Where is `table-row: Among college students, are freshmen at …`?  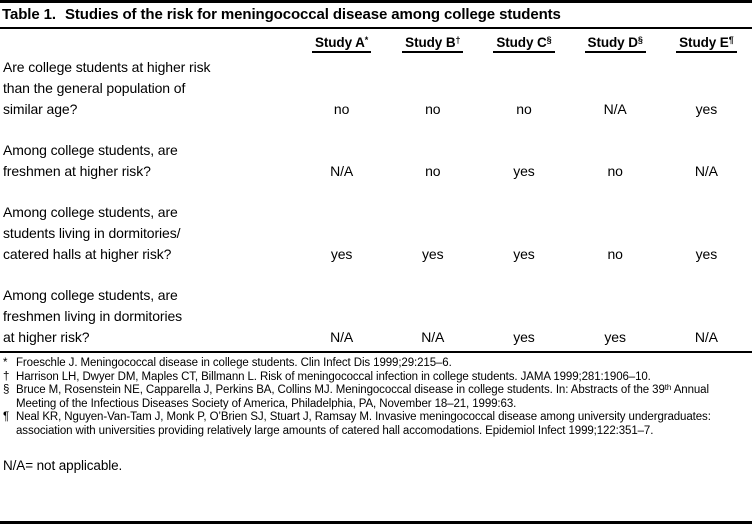
table-row: Among college students, are freshmen at … is located at coordinates (376, 171).